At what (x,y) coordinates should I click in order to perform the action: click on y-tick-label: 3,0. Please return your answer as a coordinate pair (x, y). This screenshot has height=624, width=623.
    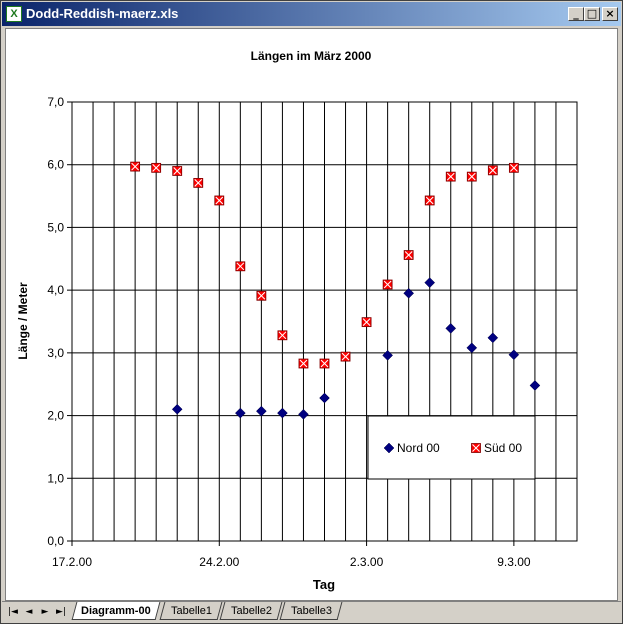
    Looking at the image, I should click on (55, 353).